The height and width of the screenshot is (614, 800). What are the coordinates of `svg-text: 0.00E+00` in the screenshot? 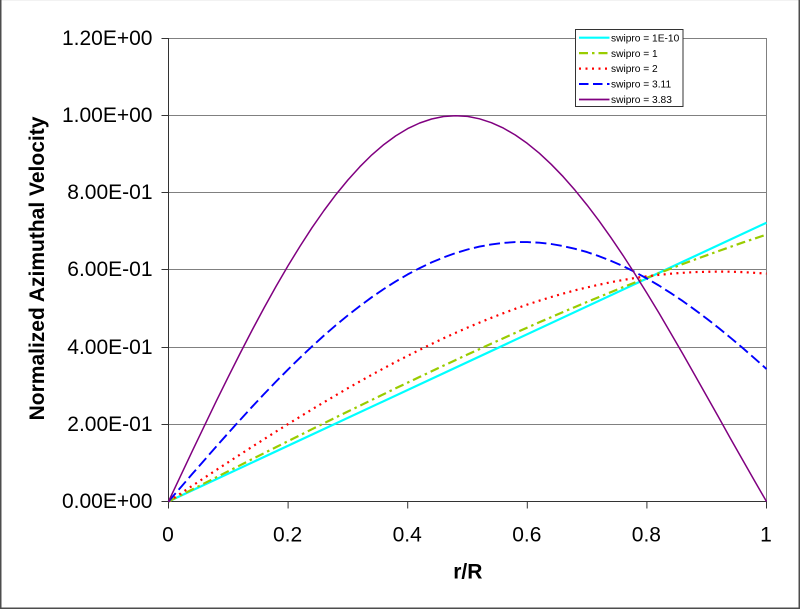 It's located at (107, 501).